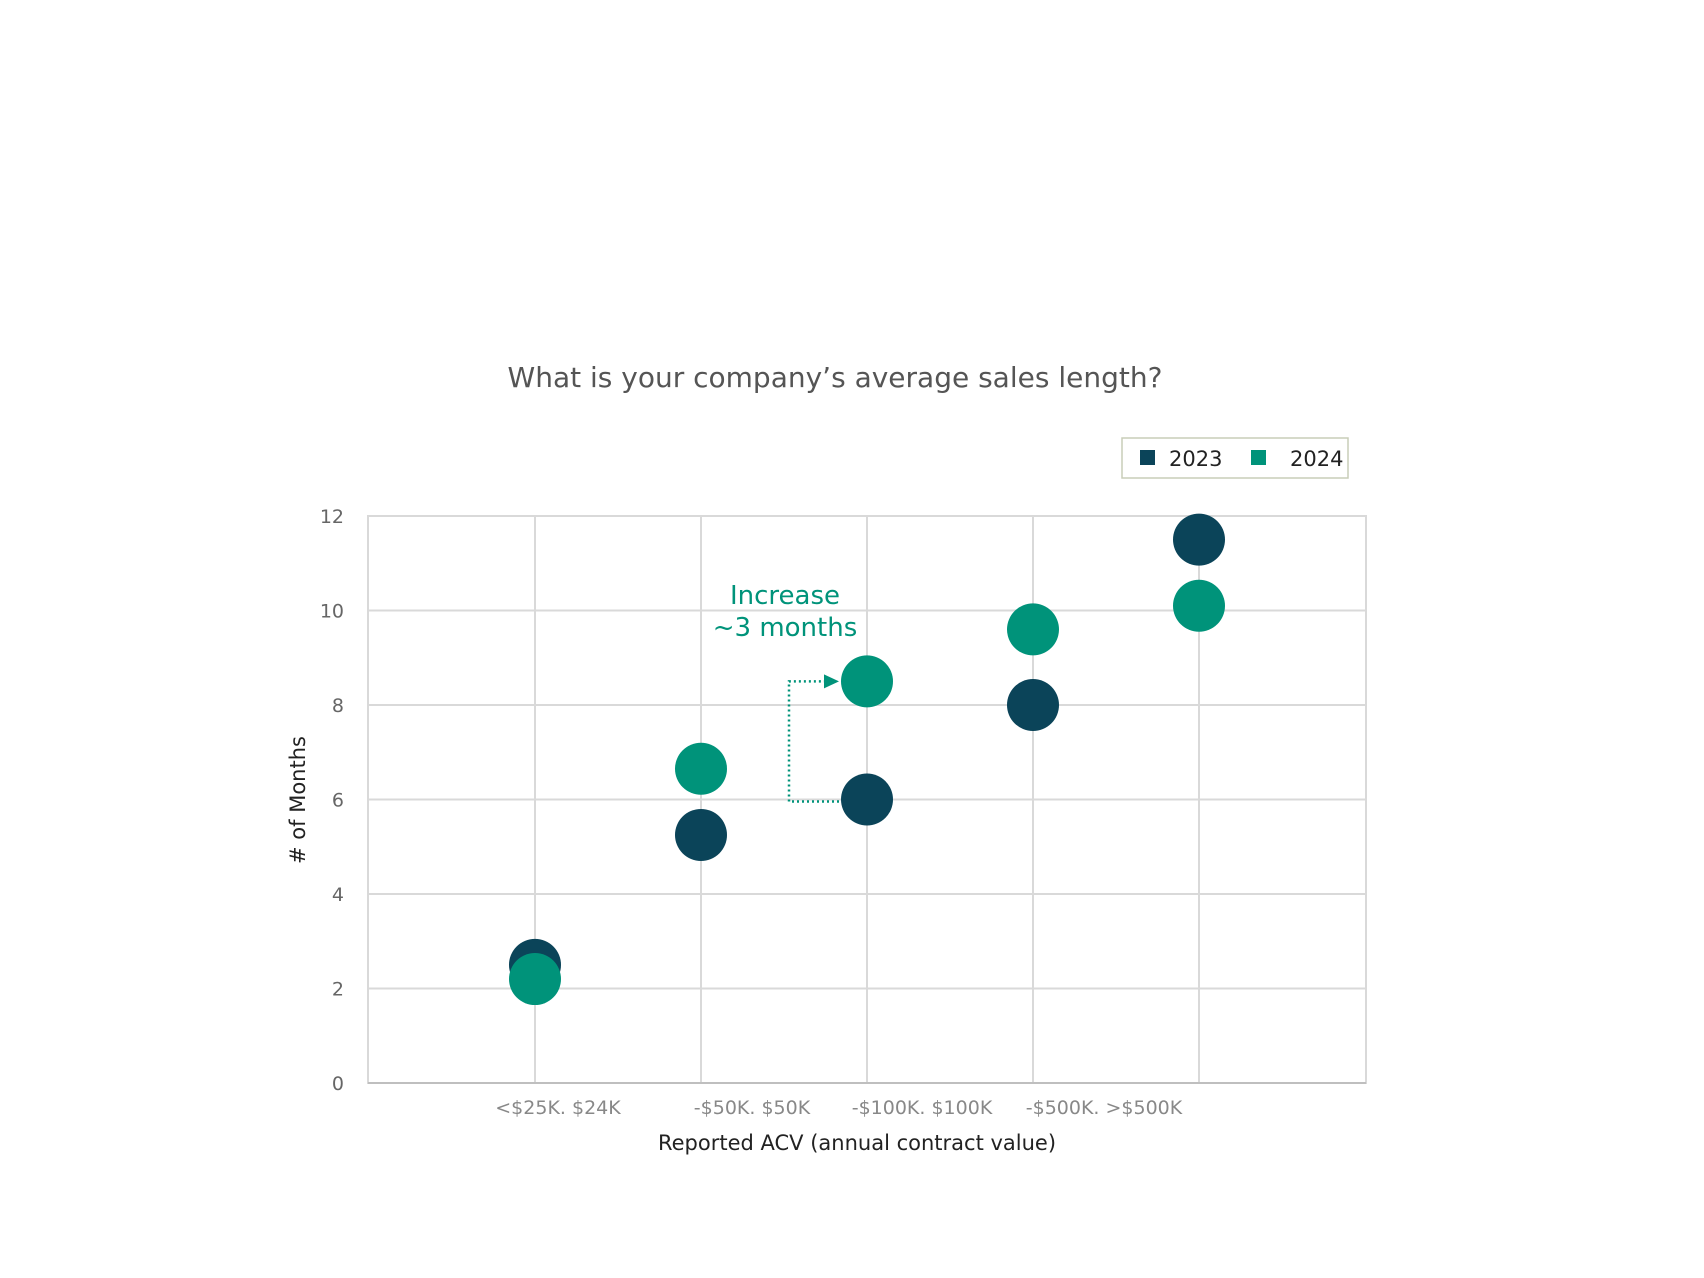 The height and width of the screenshot is (1278, 1704). I want to click on y-axis-label: # of Months, so click(298, 800).